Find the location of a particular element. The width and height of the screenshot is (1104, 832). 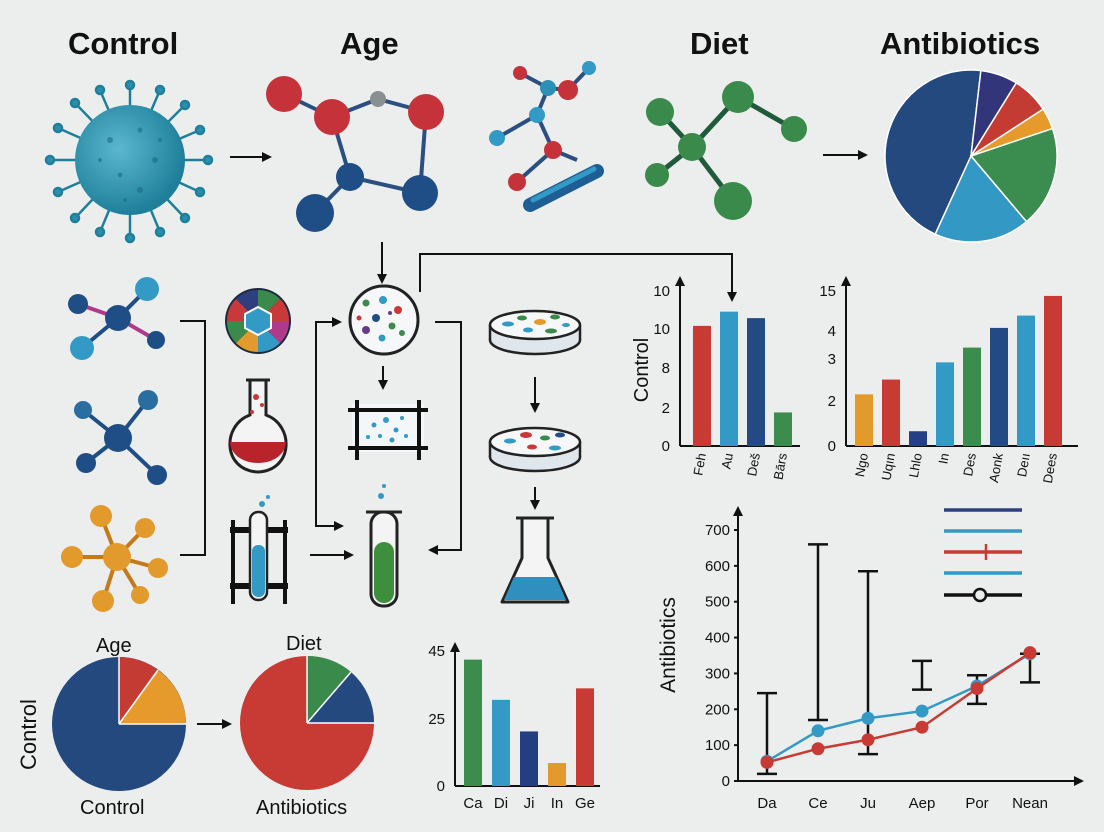

y-tick-label: 8 is located at coordinates (666, 368).